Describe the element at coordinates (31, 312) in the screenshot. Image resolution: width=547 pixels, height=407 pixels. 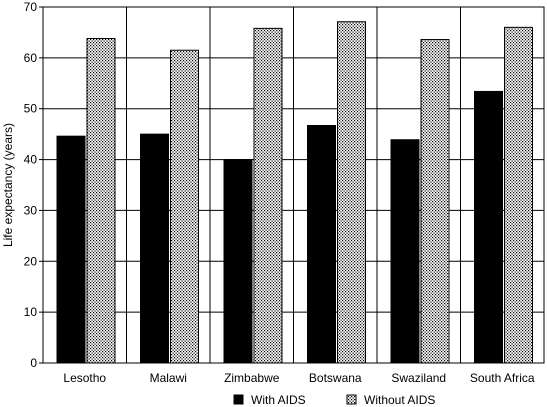
I see `y-tick-label-10: 10` at that location.